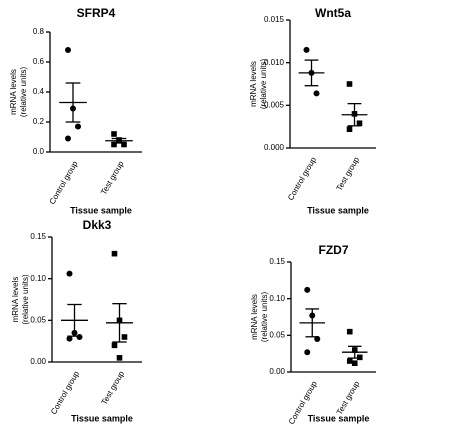  Describe the element at coordinates (274, 62) in the screenshot. I see `y-tick-label: 0.010` at that location.